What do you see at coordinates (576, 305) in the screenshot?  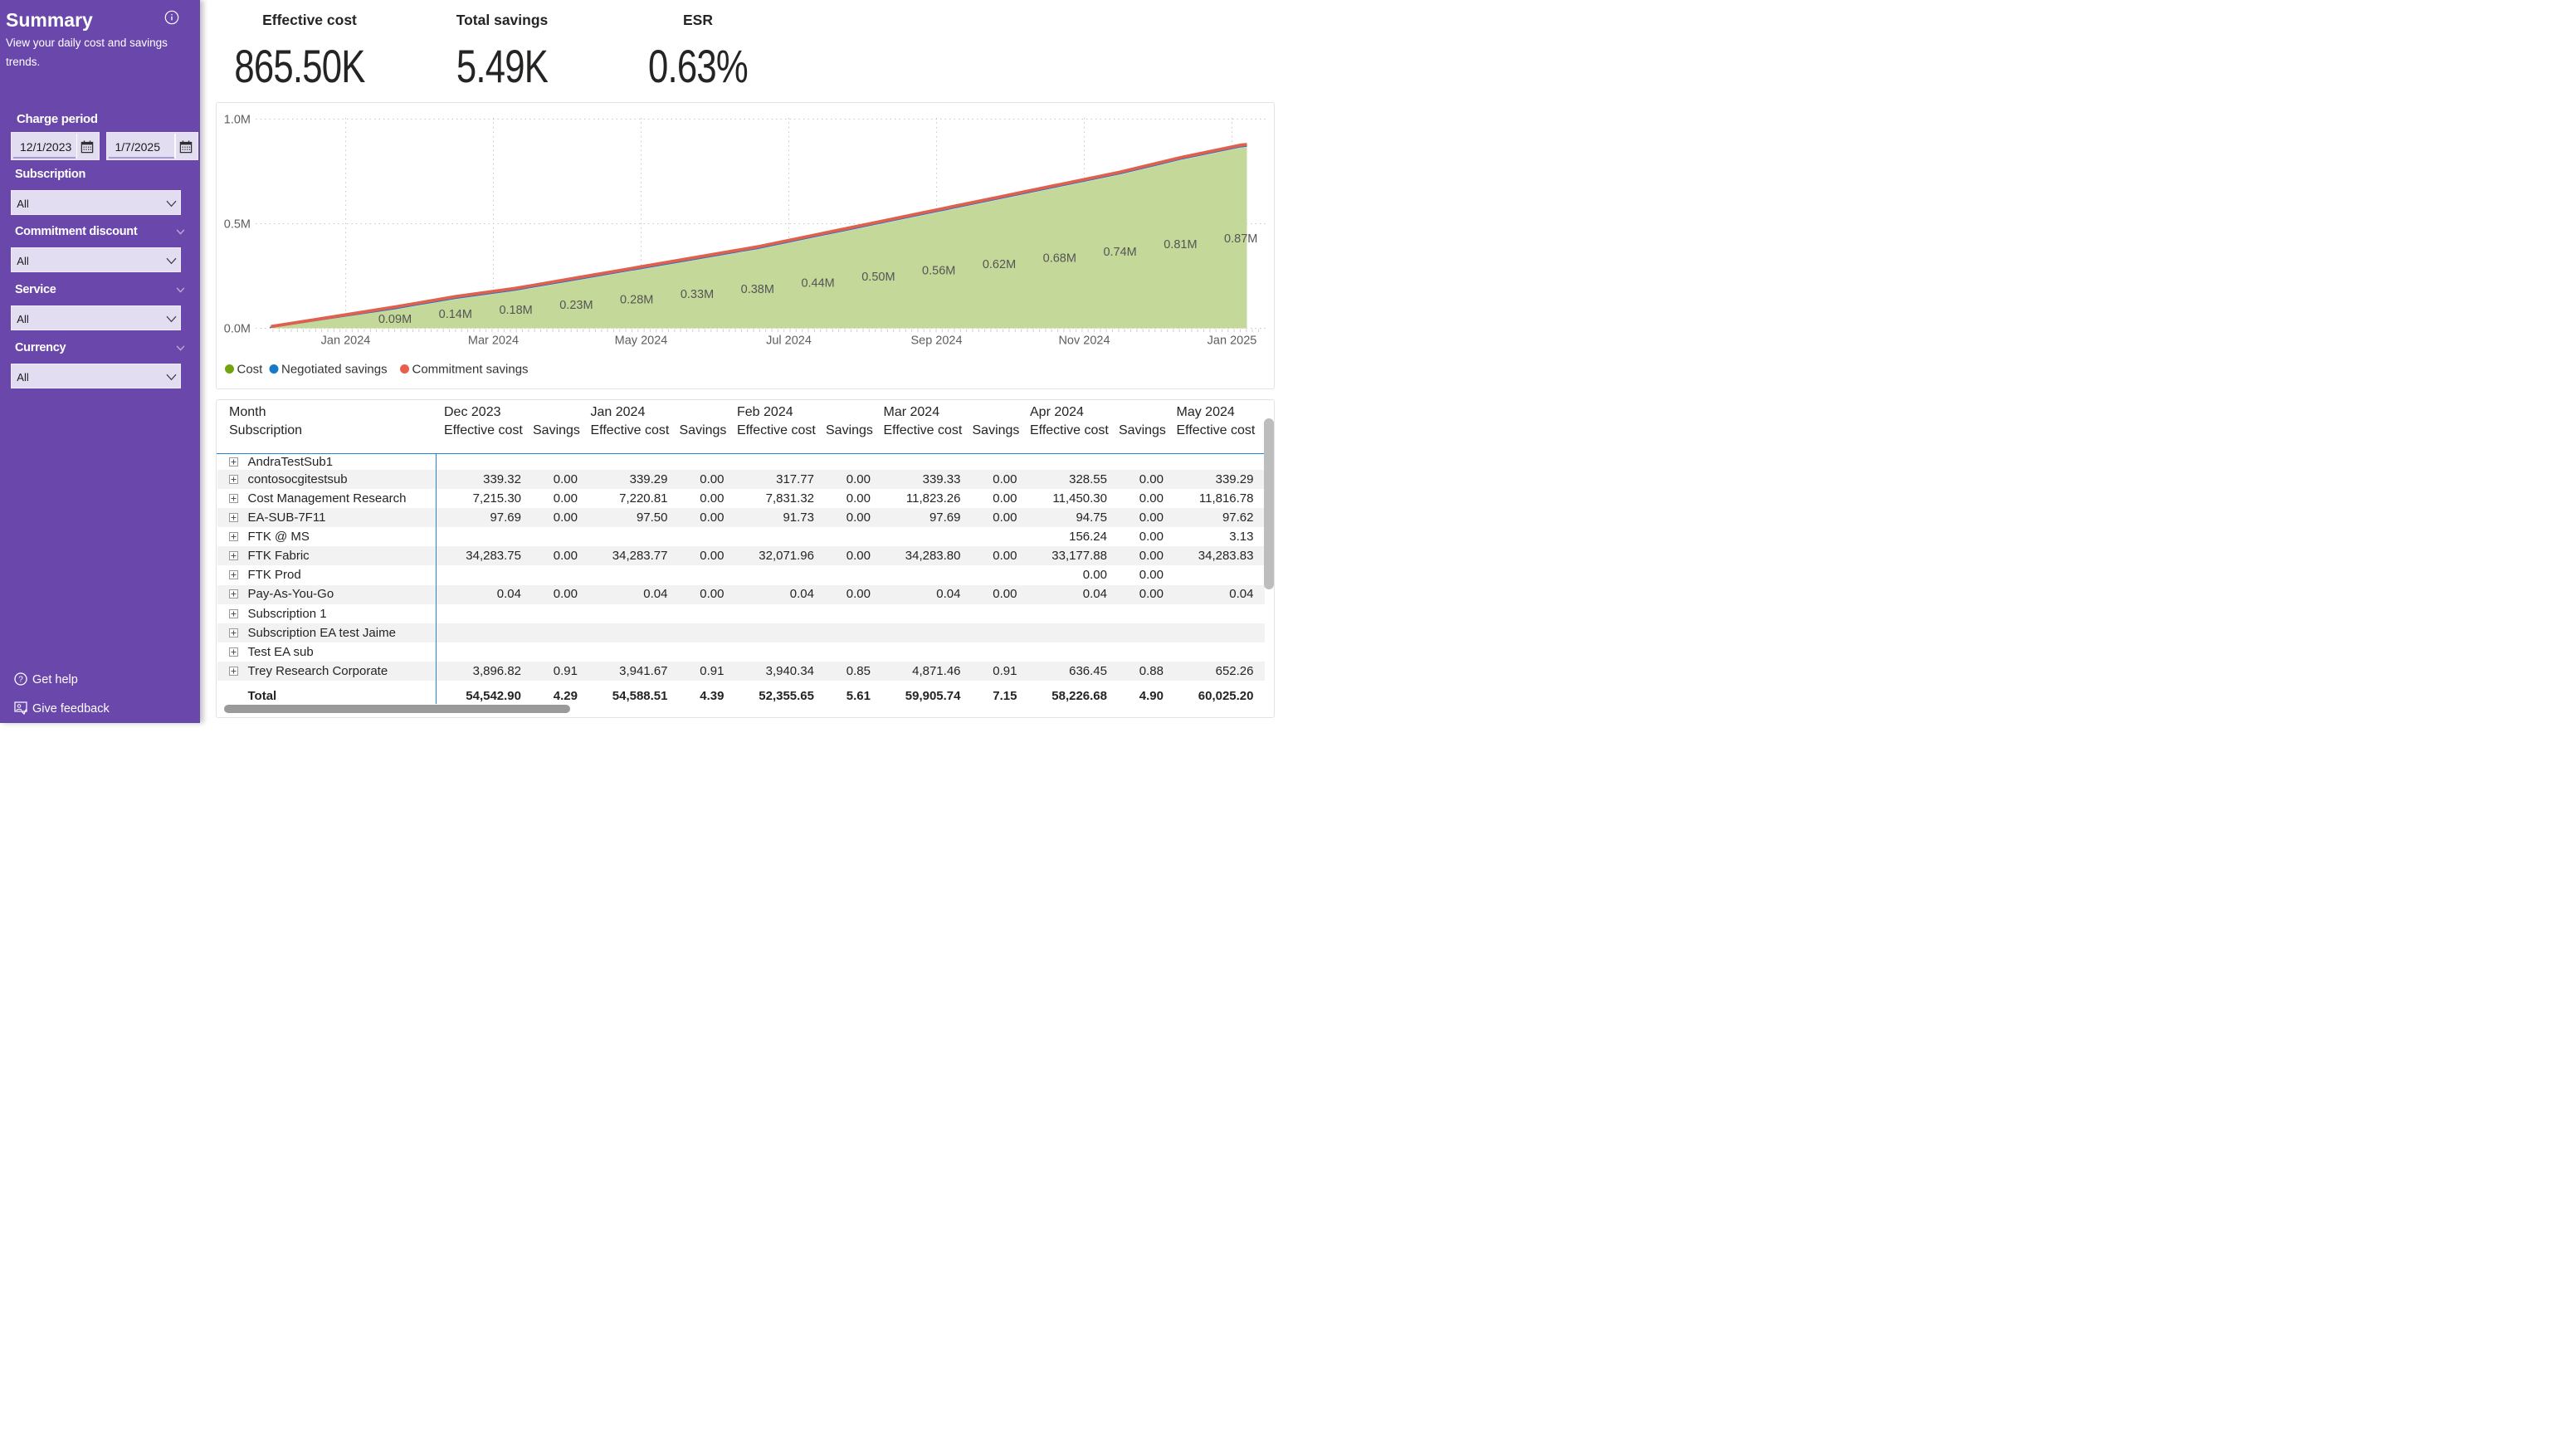 I see `svg-text: 0.23M` at bounding box center [576, 305].